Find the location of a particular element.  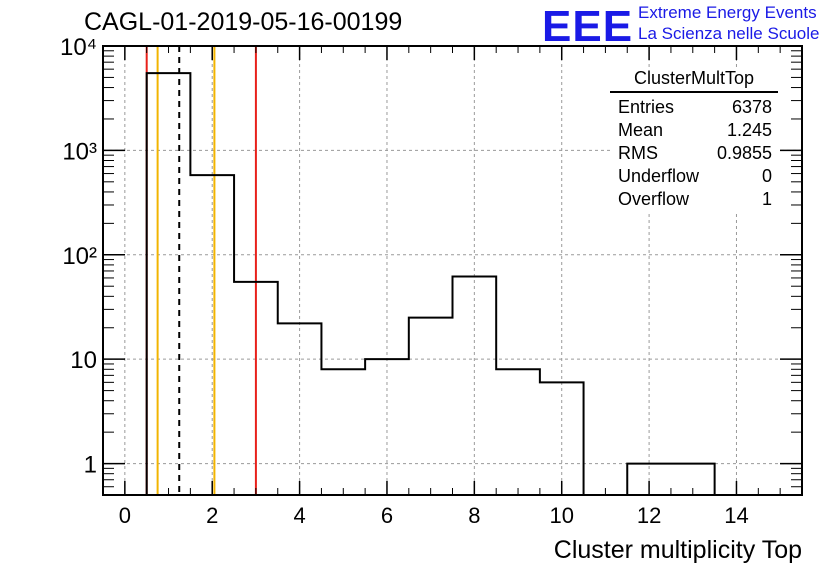

stats-label: Mean is located at coordinates (641, 130).